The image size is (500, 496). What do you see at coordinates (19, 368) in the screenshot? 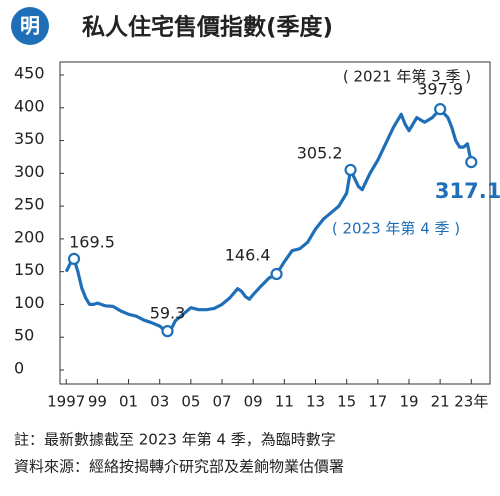
I see `y-tick-label: 0` at bounding box center [19, 368].